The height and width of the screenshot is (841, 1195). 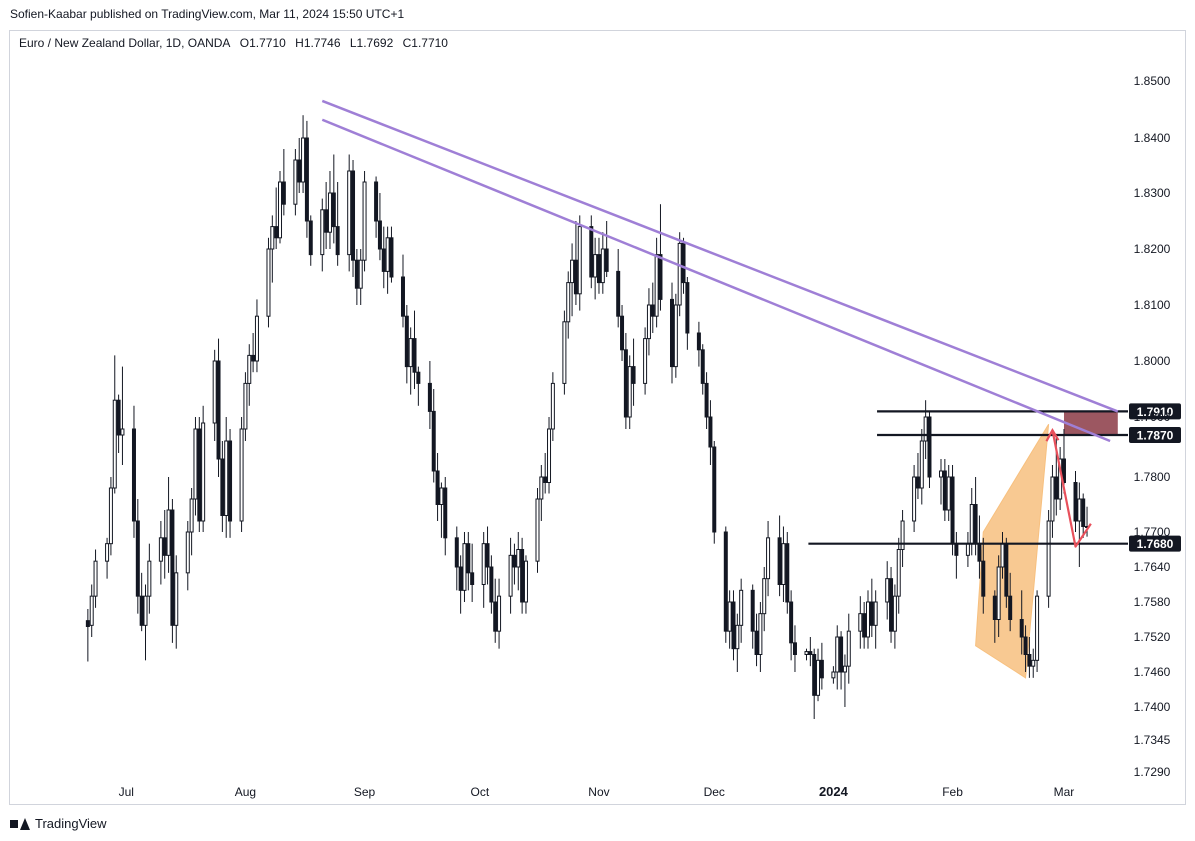 What do you see at coordinates (20, 823) in the screenshot?
I see `tradingview-logo-icon` at bounding box center [20, 823].